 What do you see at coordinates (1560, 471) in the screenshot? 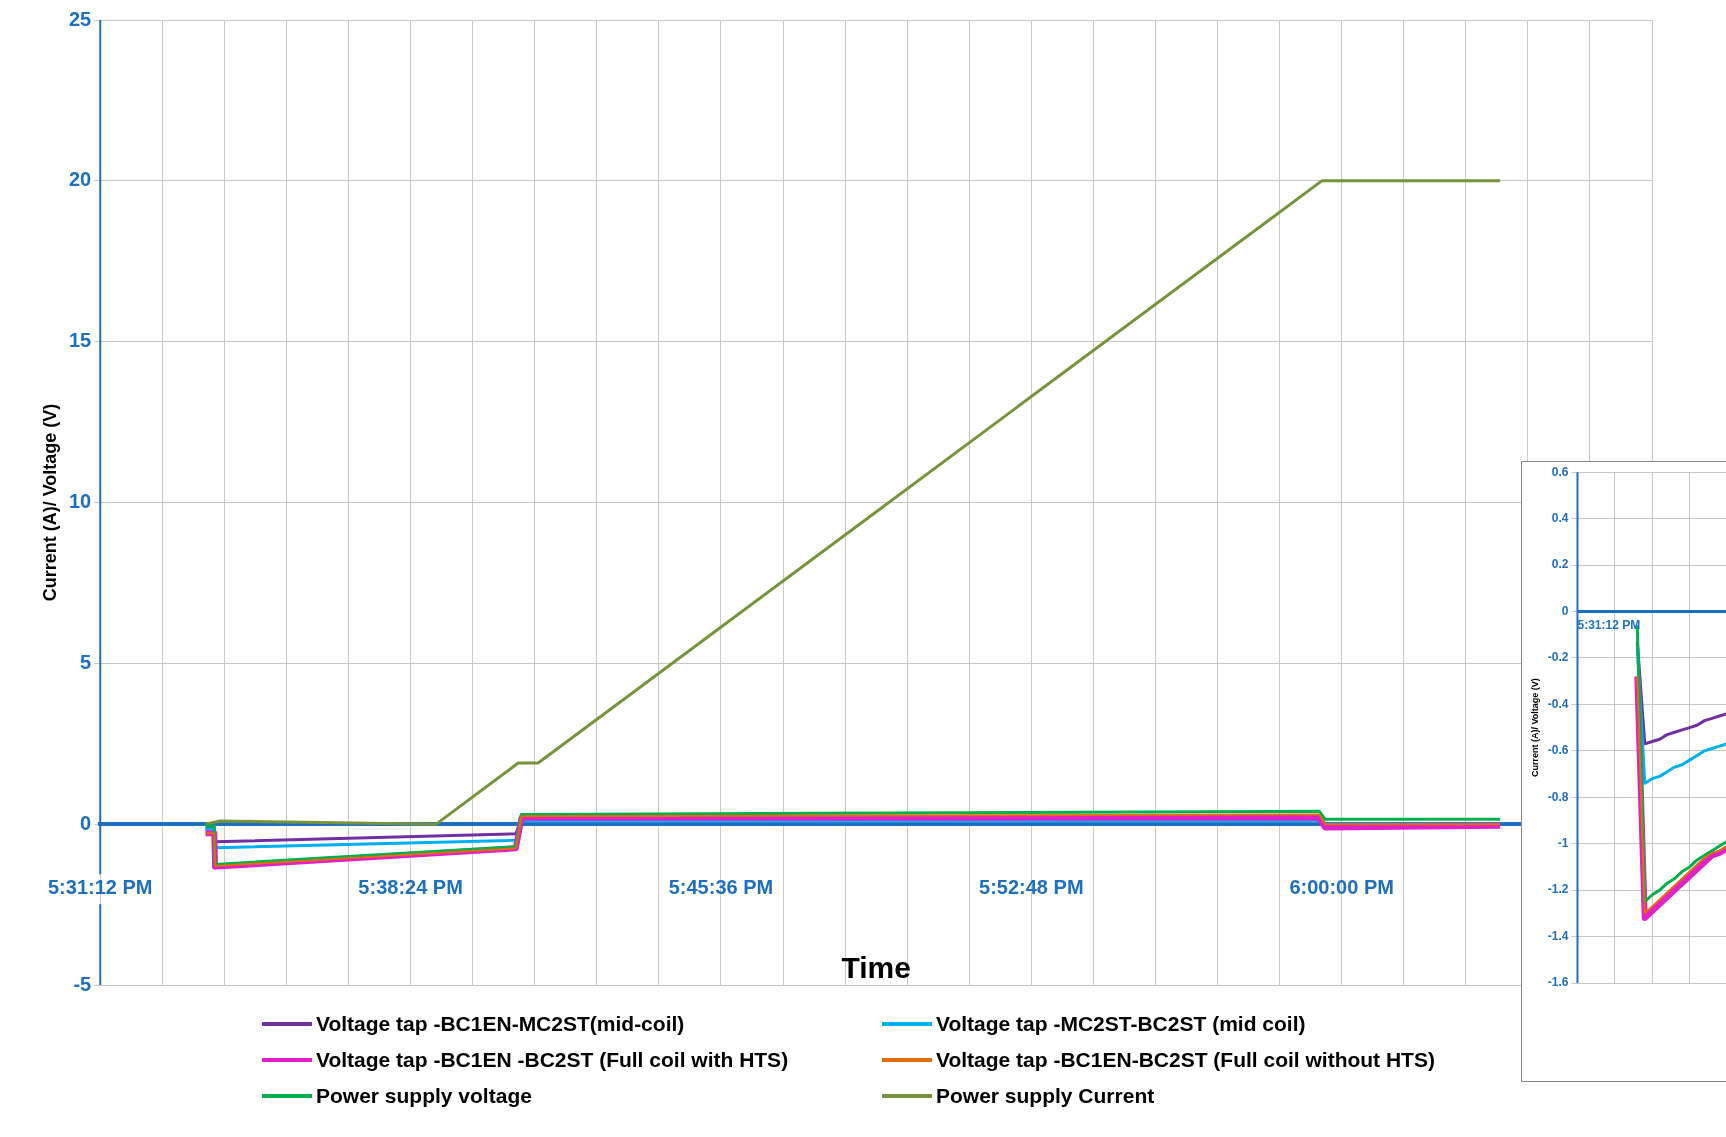
I see `y-tick-label: 0.6` at bounding box center [1560, 471].